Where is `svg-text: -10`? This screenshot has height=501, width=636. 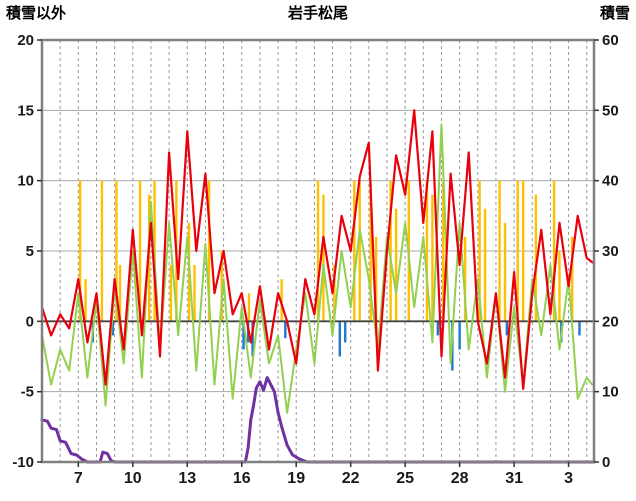
svg-text: -10 is located at coordinates (23, 462).